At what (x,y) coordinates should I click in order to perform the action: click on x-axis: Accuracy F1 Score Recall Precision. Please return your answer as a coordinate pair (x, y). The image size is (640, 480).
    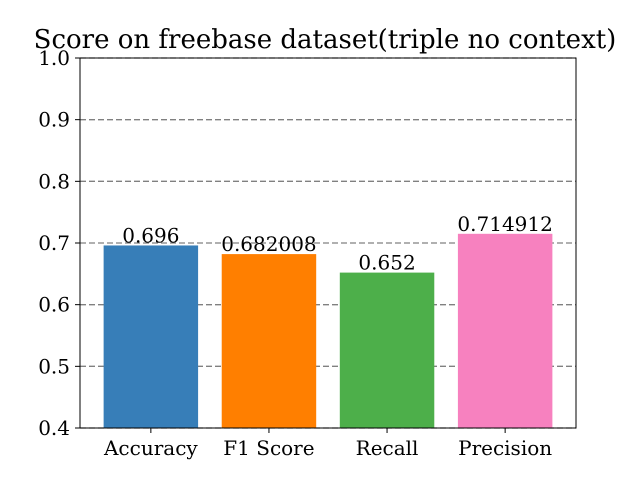
    Looking at the image, I should click on (327, 444).